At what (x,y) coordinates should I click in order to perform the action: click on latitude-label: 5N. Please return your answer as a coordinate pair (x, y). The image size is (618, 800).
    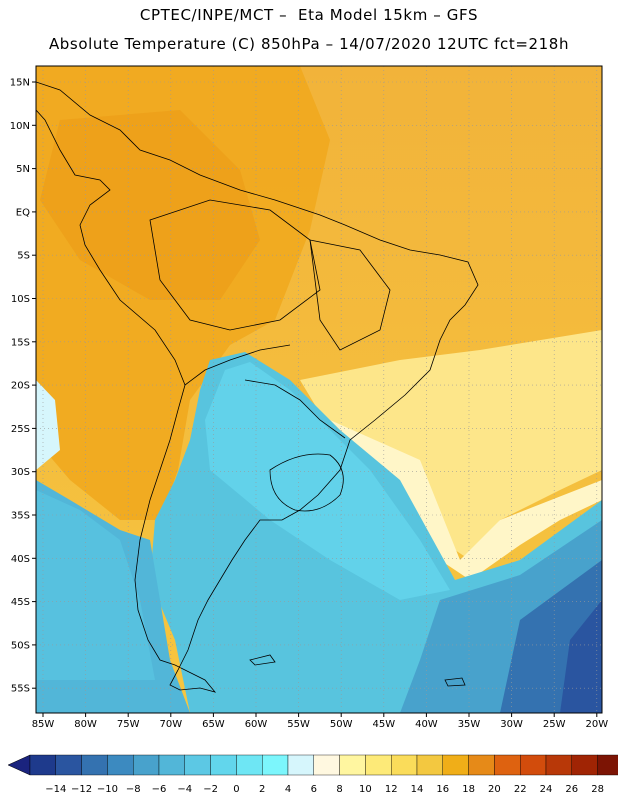
    Looking at the image, I should click on (23, 169).